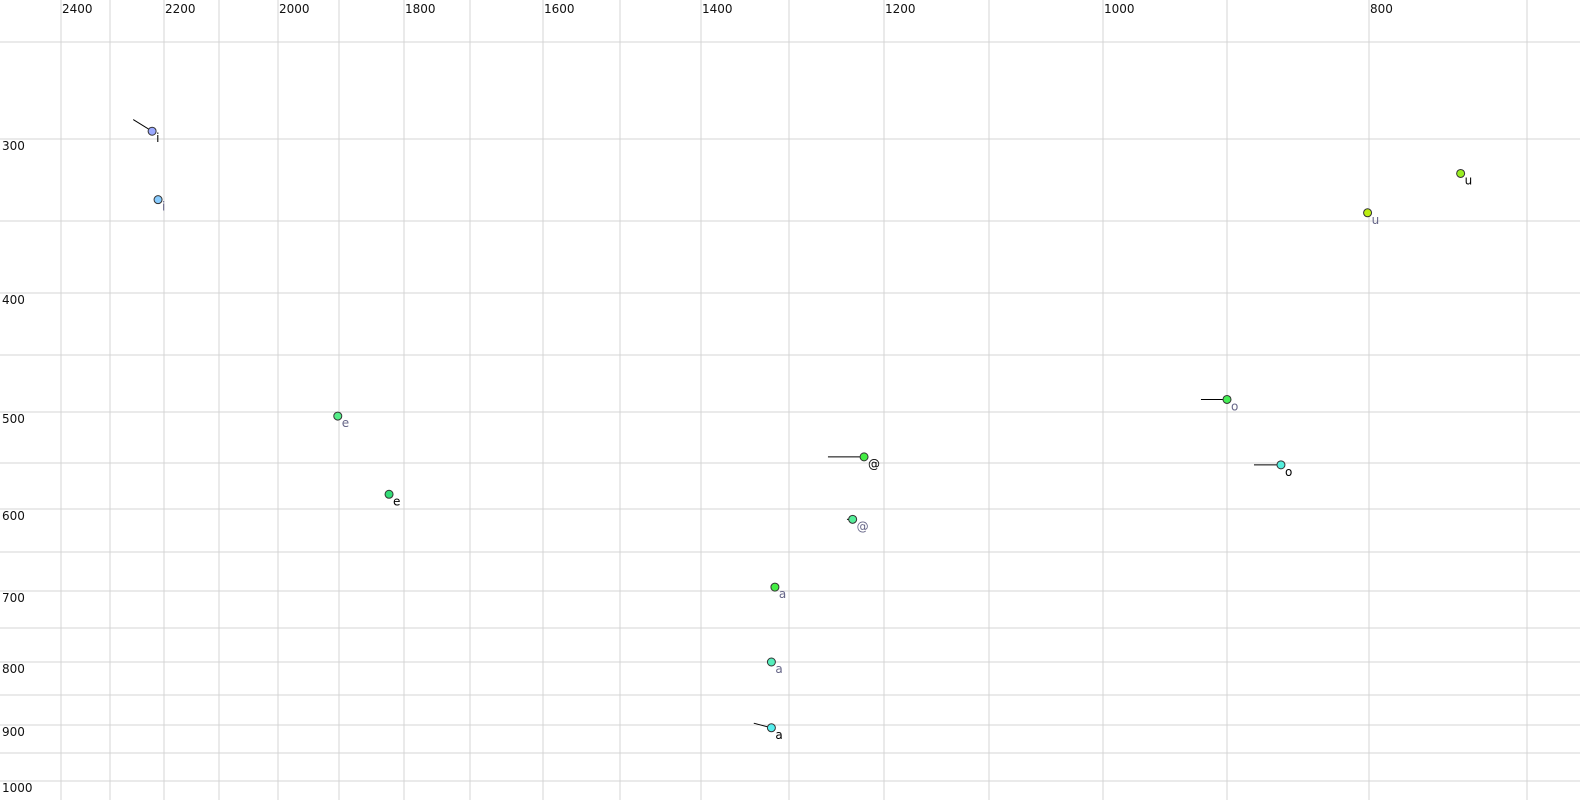 This screenshot has height=800, width=1580. Describe the element at coordinates (13, 732) in the screenshot. I see `y-tick-label: 900` at that location.